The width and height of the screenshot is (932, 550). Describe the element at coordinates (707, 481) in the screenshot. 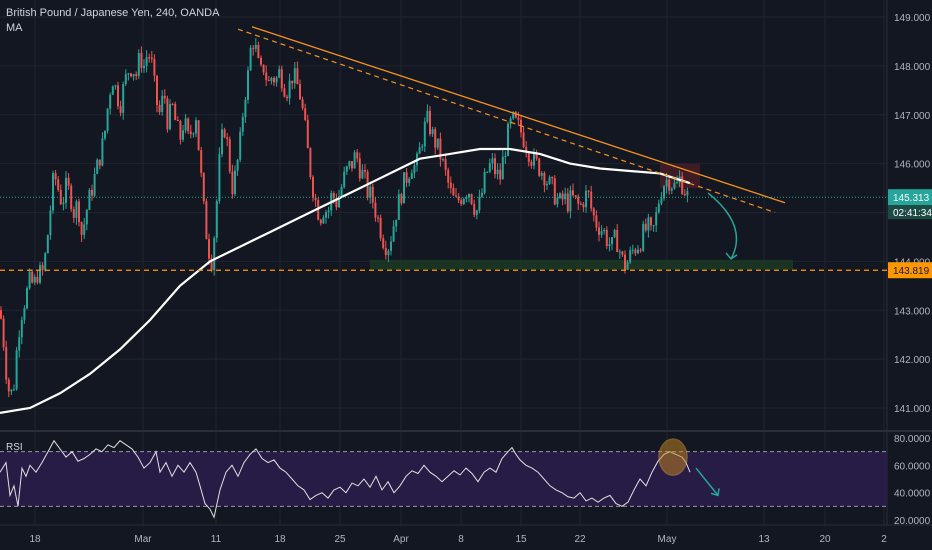

I see `rsi-arrow` at that location.